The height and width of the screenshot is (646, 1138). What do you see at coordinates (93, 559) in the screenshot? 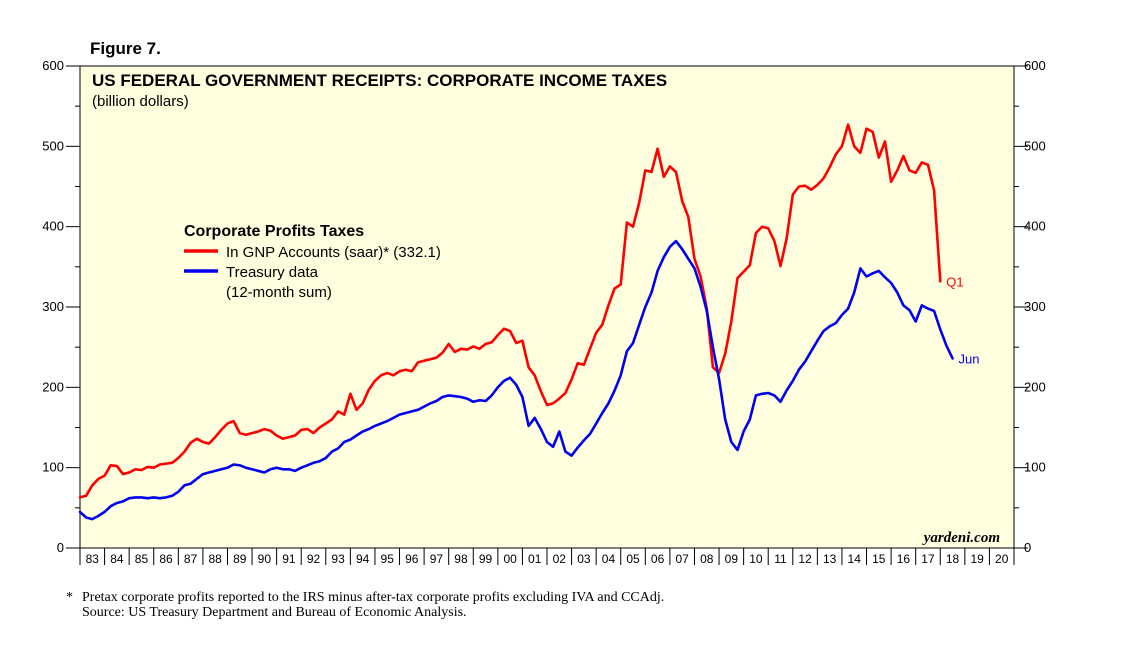
I see `x-tick-label: 83` at bounding box center [93, 559].